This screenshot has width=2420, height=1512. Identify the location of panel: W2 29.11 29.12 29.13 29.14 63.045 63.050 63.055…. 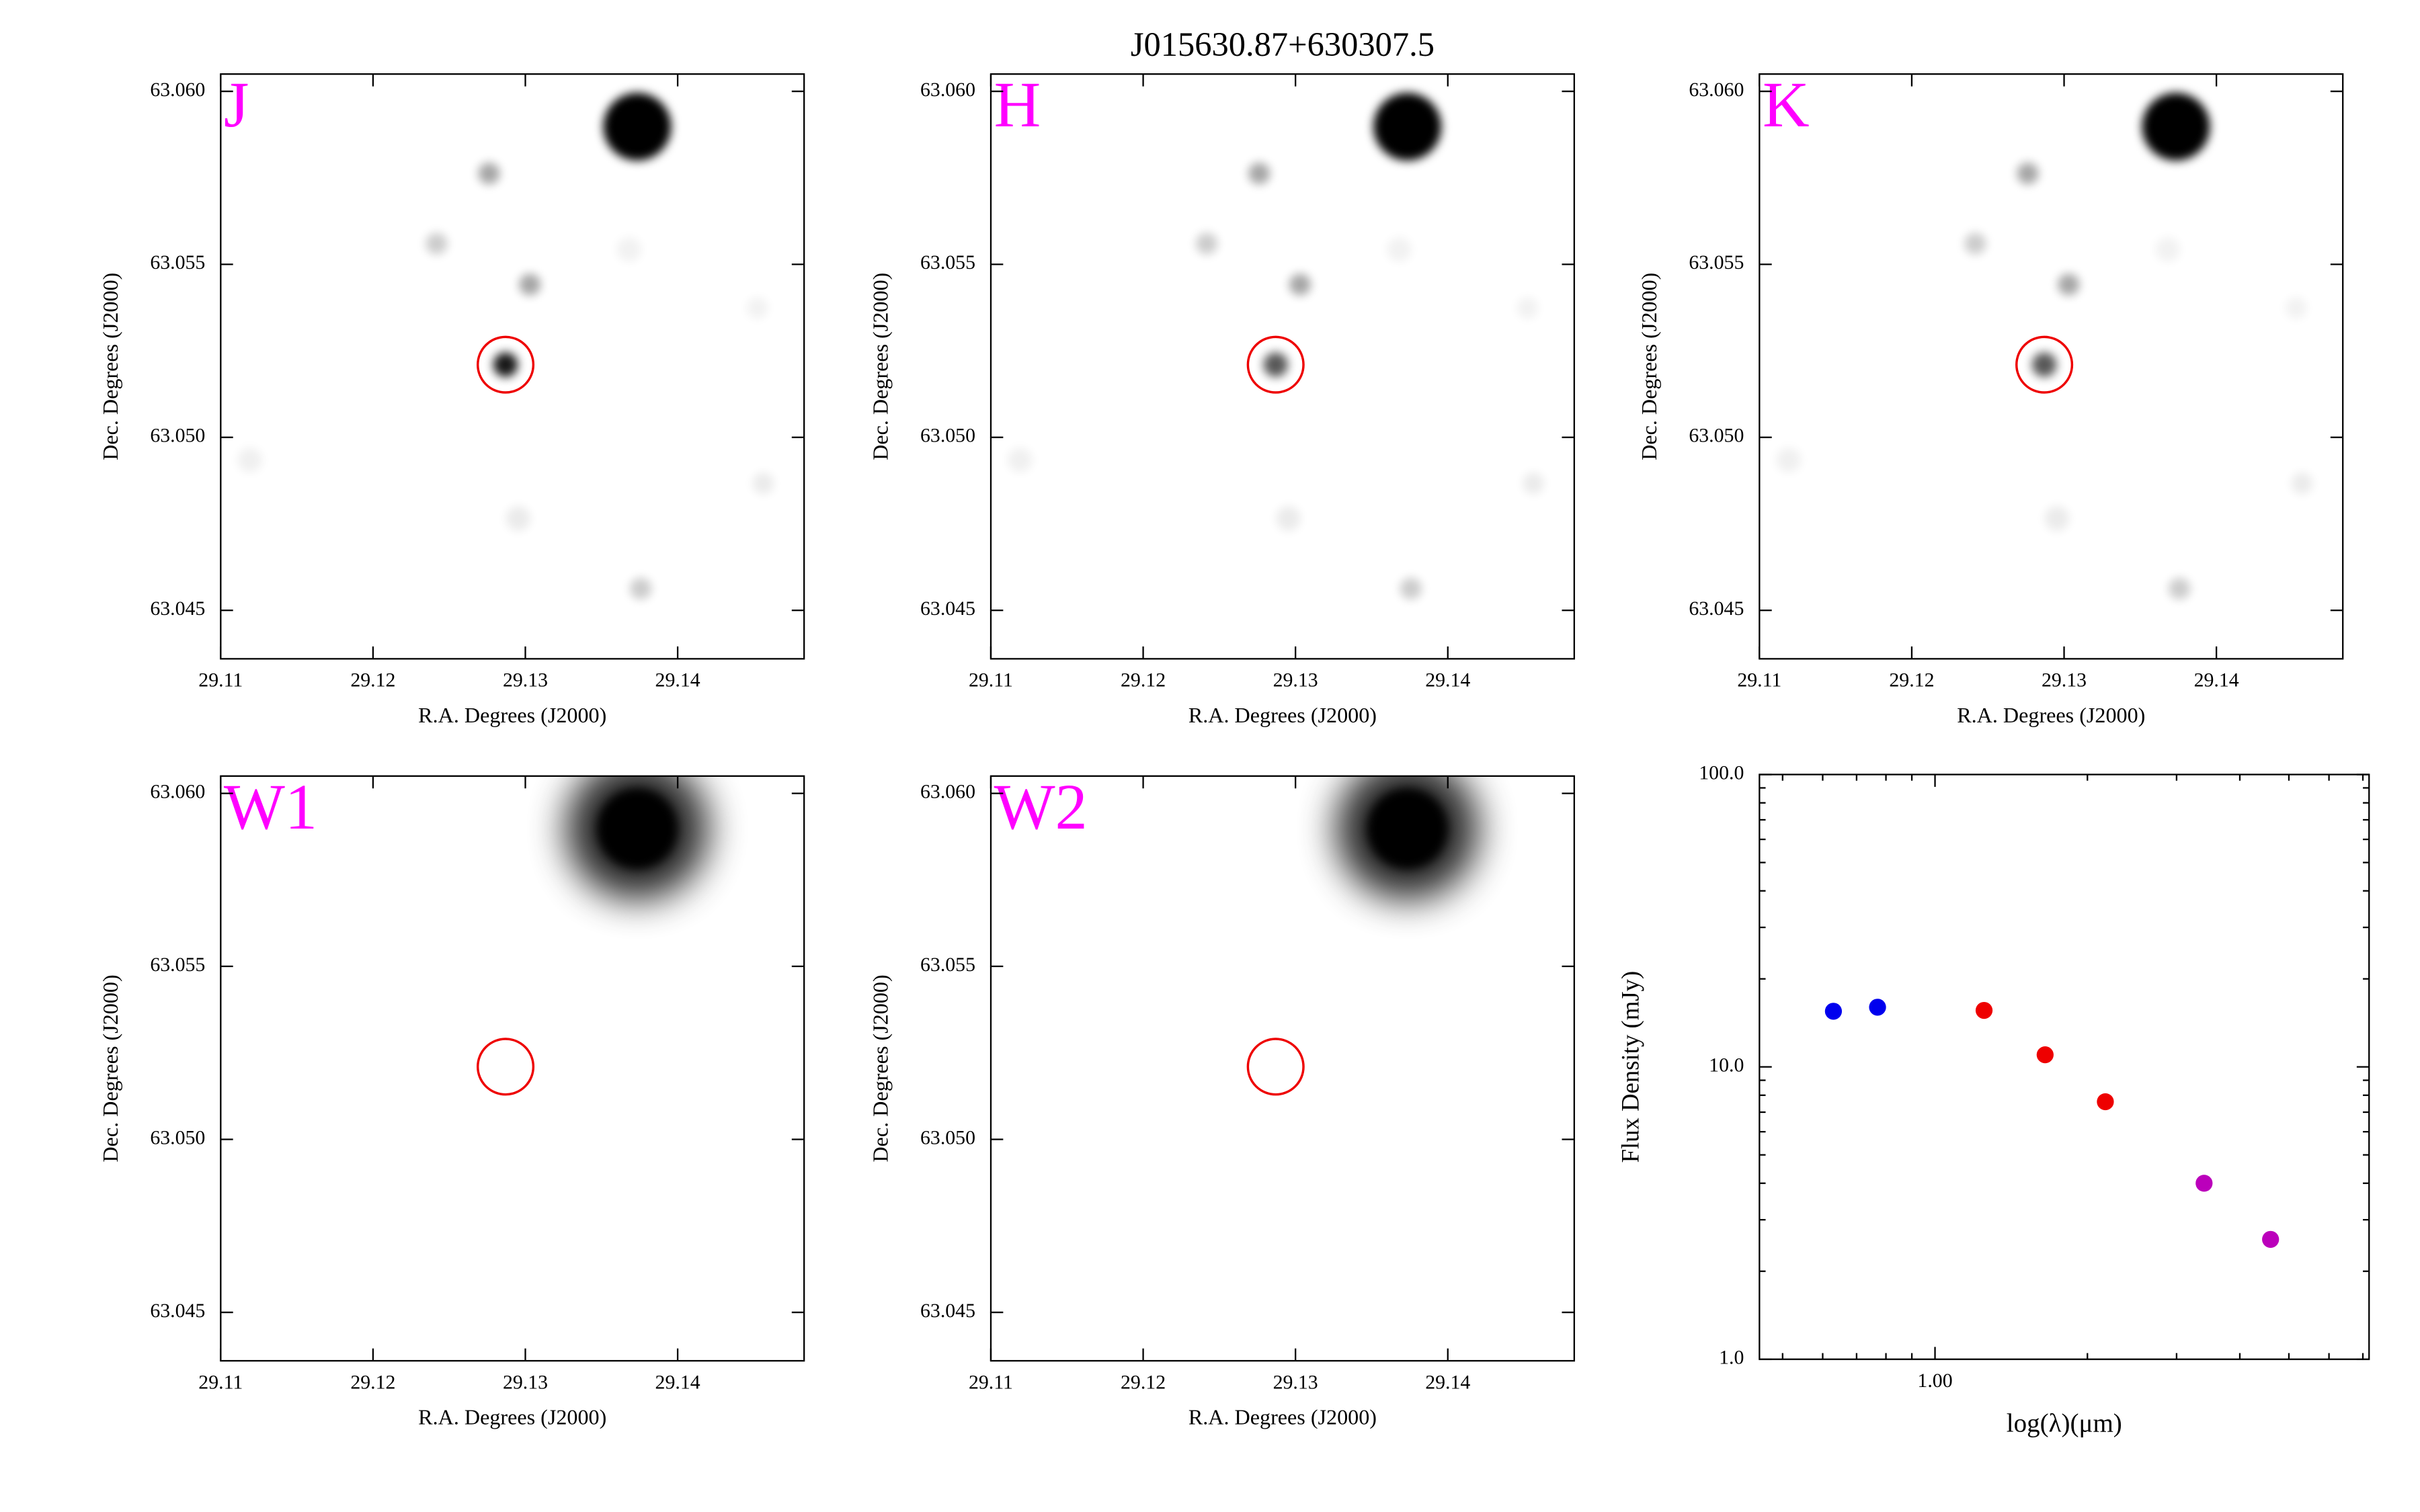
(1222, 1100).